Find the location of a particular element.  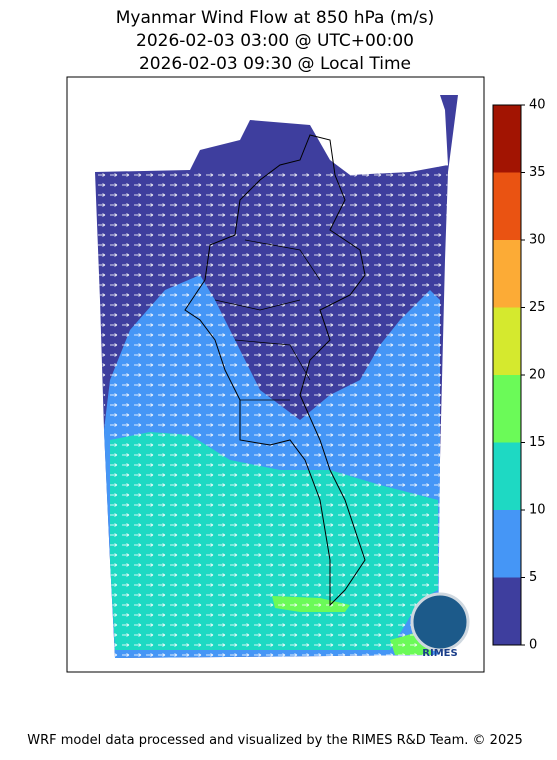

title-line: 2026-02-03 03:00 @ UTC+00:00 is located at coordinates (275, 41).